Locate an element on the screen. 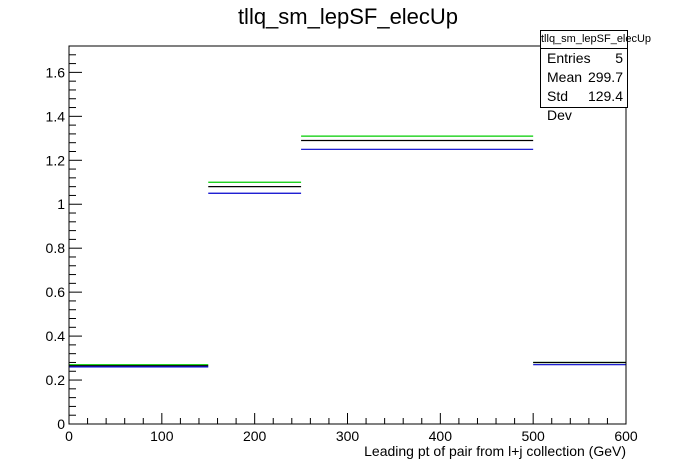 The image size is (696, 472). x-tick-label: 500 is located at coordinates (533, 436).